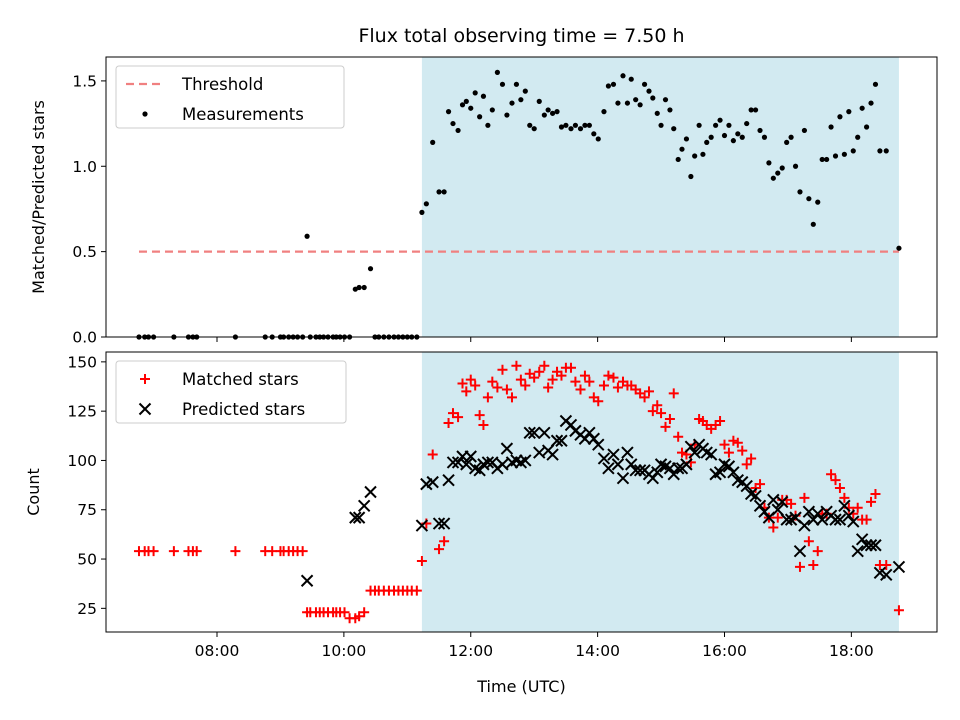 The image size is (960, 720). I want to click on y-tick-label: 25, so click(87, 609).